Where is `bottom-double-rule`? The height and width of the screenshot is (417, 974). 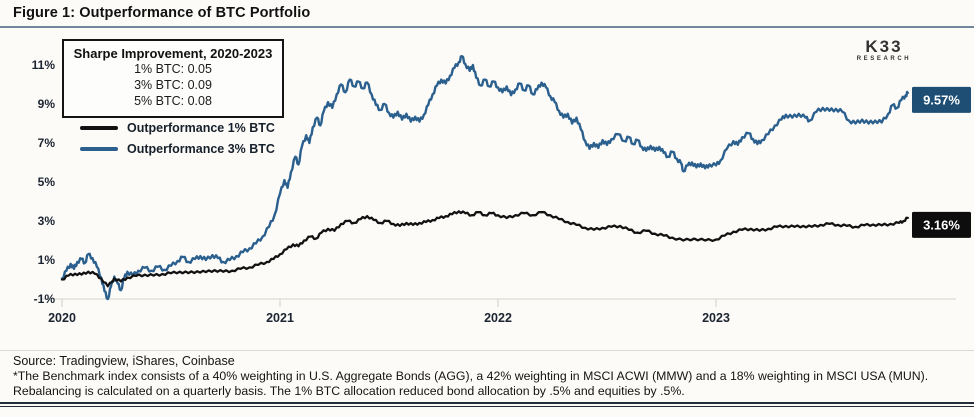 bottom-double-rule is located at coordinates (487, 404).